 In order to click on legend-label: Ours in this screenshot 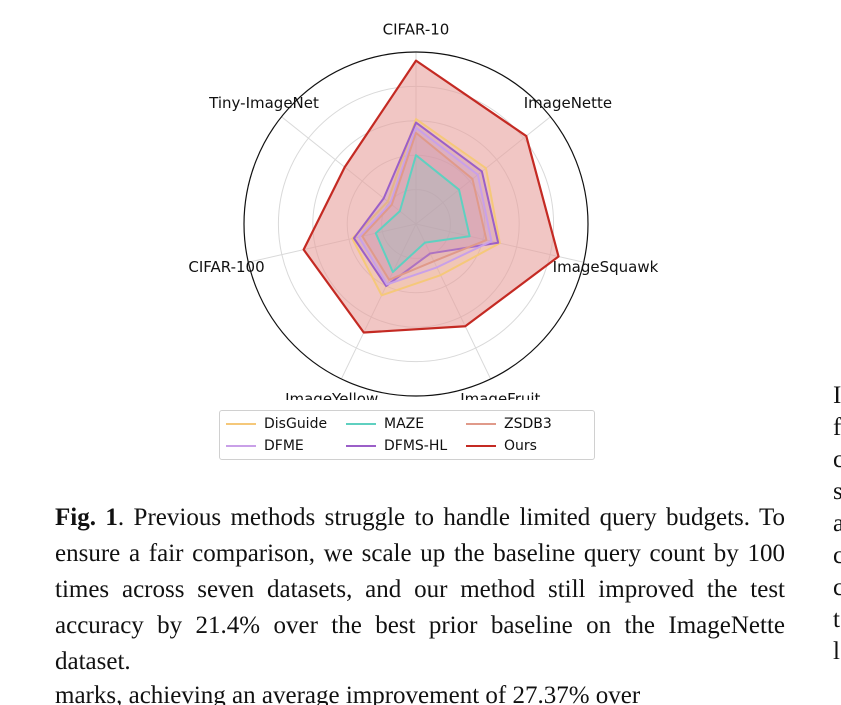, I will do `click(520, 446)`.